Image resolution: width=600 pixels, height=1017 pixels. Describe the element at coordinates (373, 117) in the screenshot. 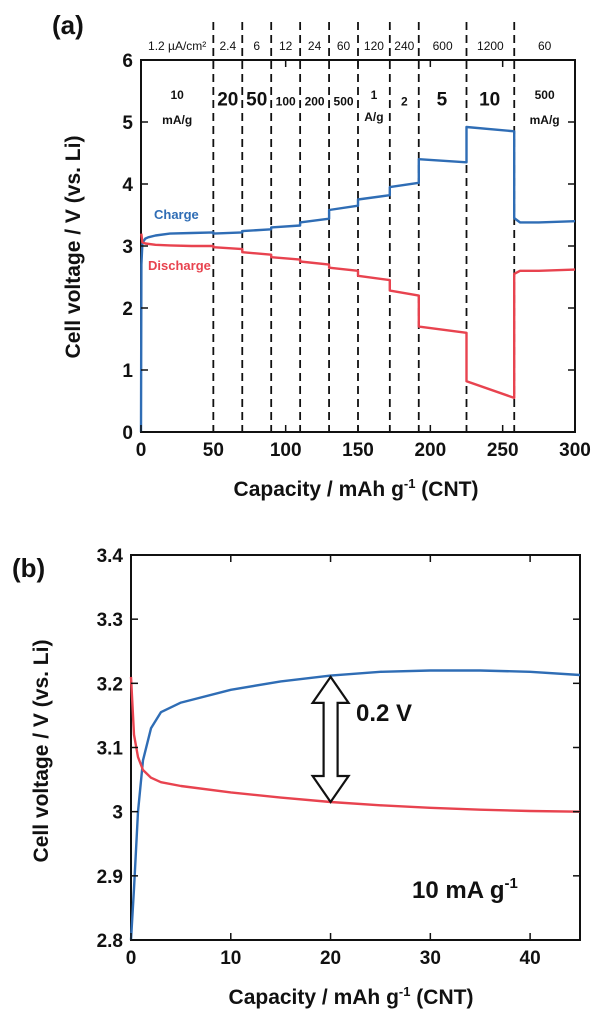

I see `current-density-label: A/g` at that location.